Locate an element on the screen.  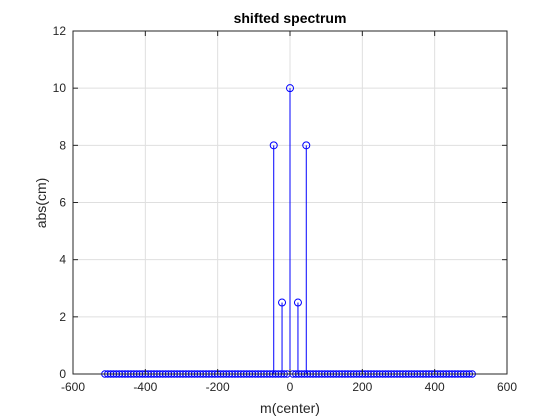
x-tick-label: 400 is located at coordinates (435, 387).